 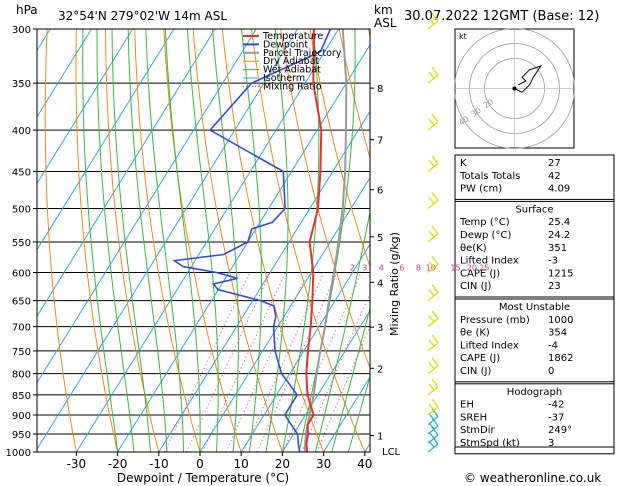 What do you see at coordinates (21, 209) in the screenshot?
I see `pressure-tick-label: 500` at bounding box center [21, 209].